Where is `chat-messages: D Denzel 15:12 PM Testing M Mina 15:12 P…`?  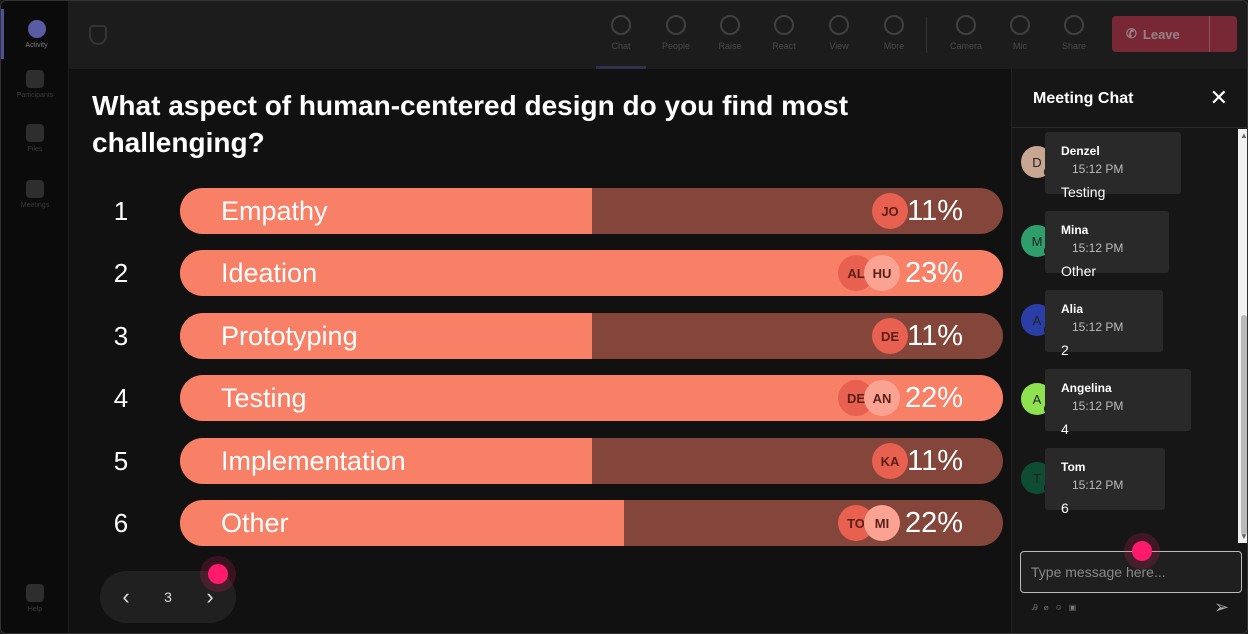 chat-messages: D Denzel 15:12 PM Testing M Mina 15:12 P… is located at coordinates (1125, 336).